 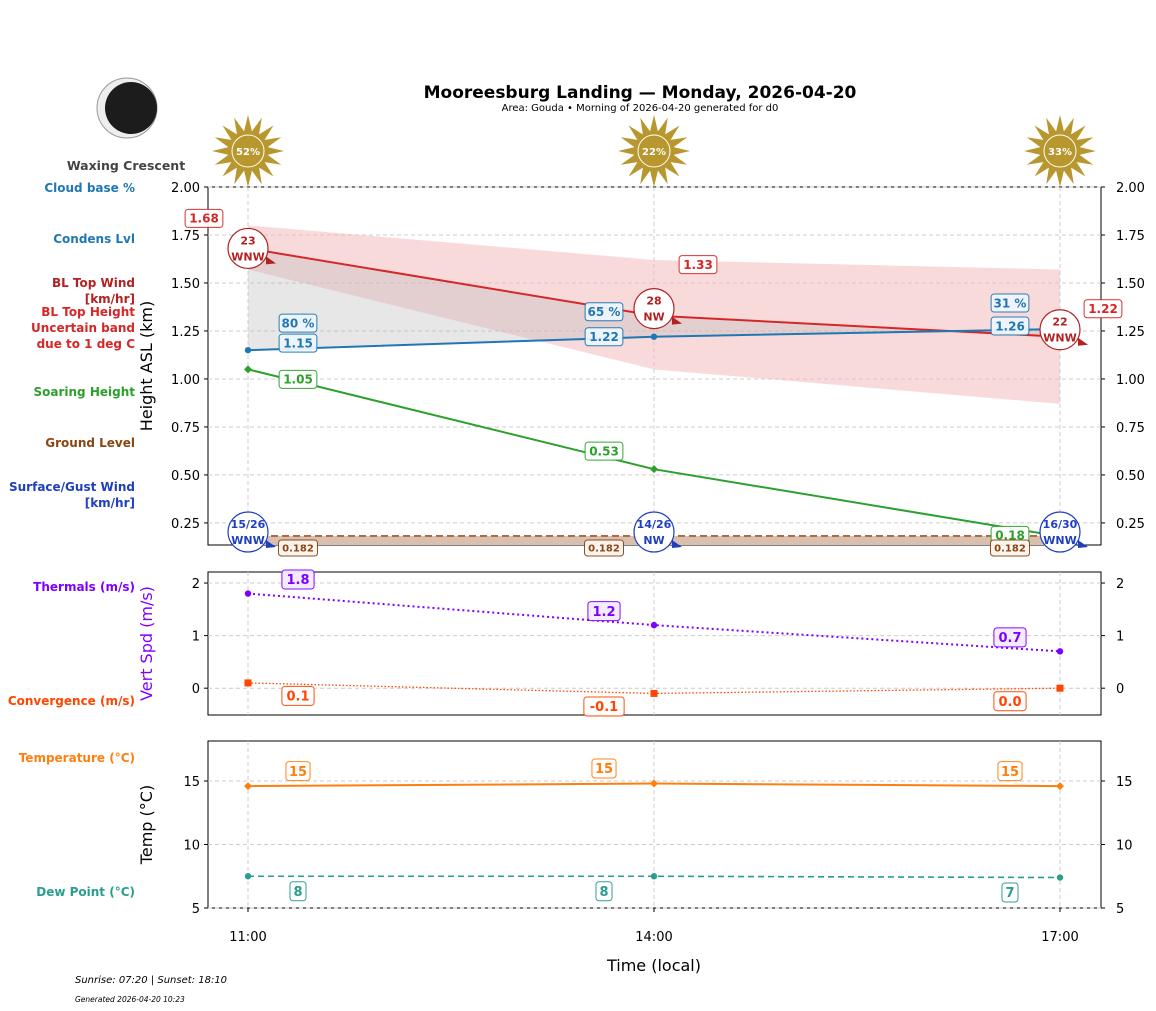 I want to click on y-tick-label: 1.25, so click(x=185, y=332).